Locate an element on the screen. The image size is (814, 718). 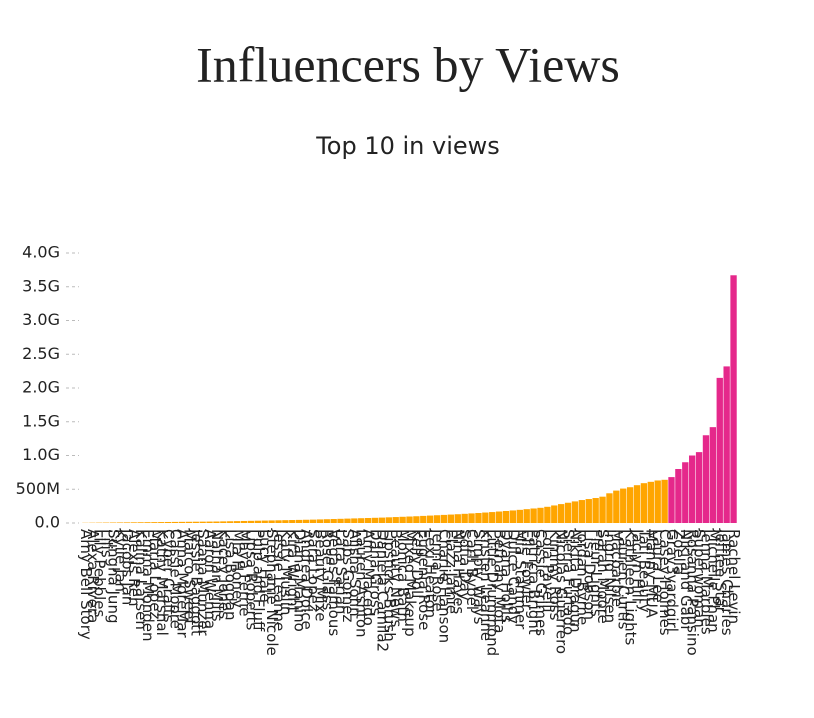
x-tick-label: Lily Pebbles is located at coordinates (100, 573).